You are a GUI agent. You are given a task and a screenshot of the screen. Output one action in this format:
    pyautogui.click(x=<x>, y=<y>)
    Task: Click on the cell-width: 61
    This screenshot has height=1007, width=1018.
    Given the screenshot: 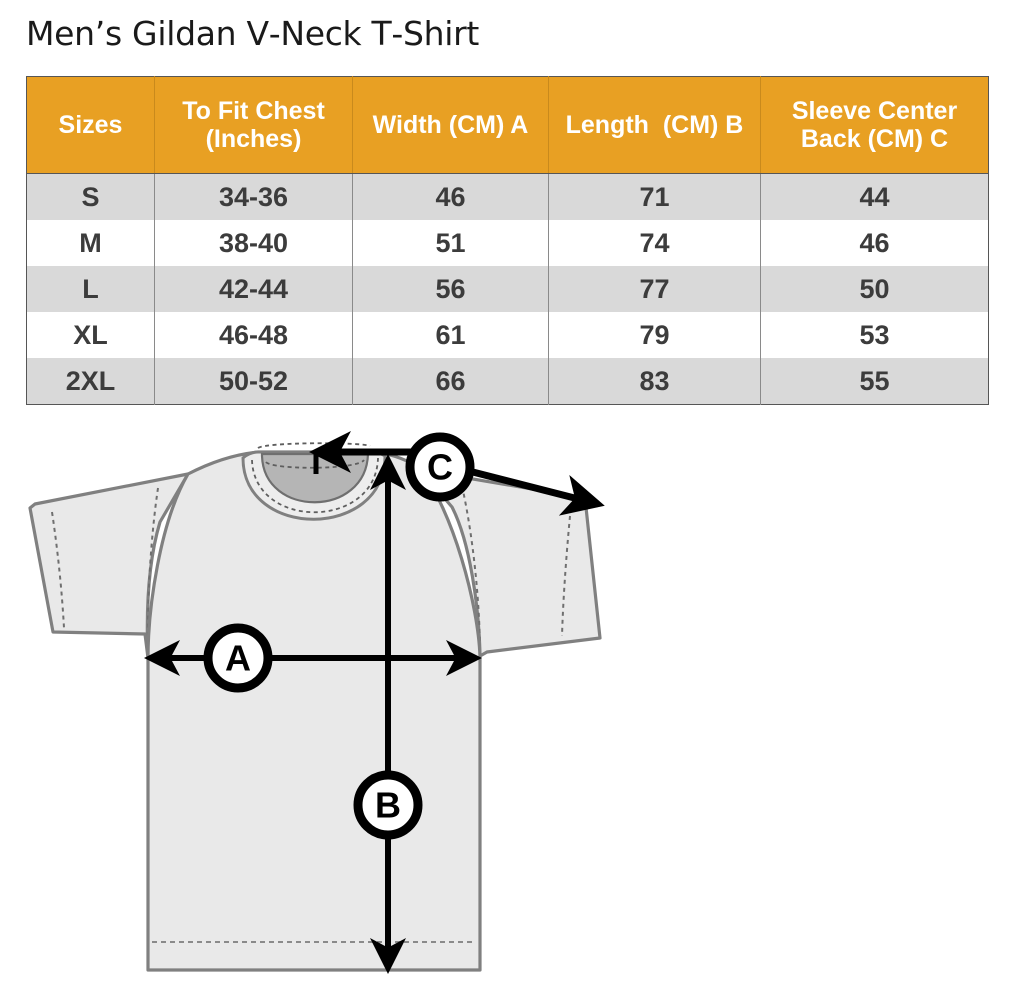 What is the action you would take?
    pyautogui.click(x=450, y=335)
    